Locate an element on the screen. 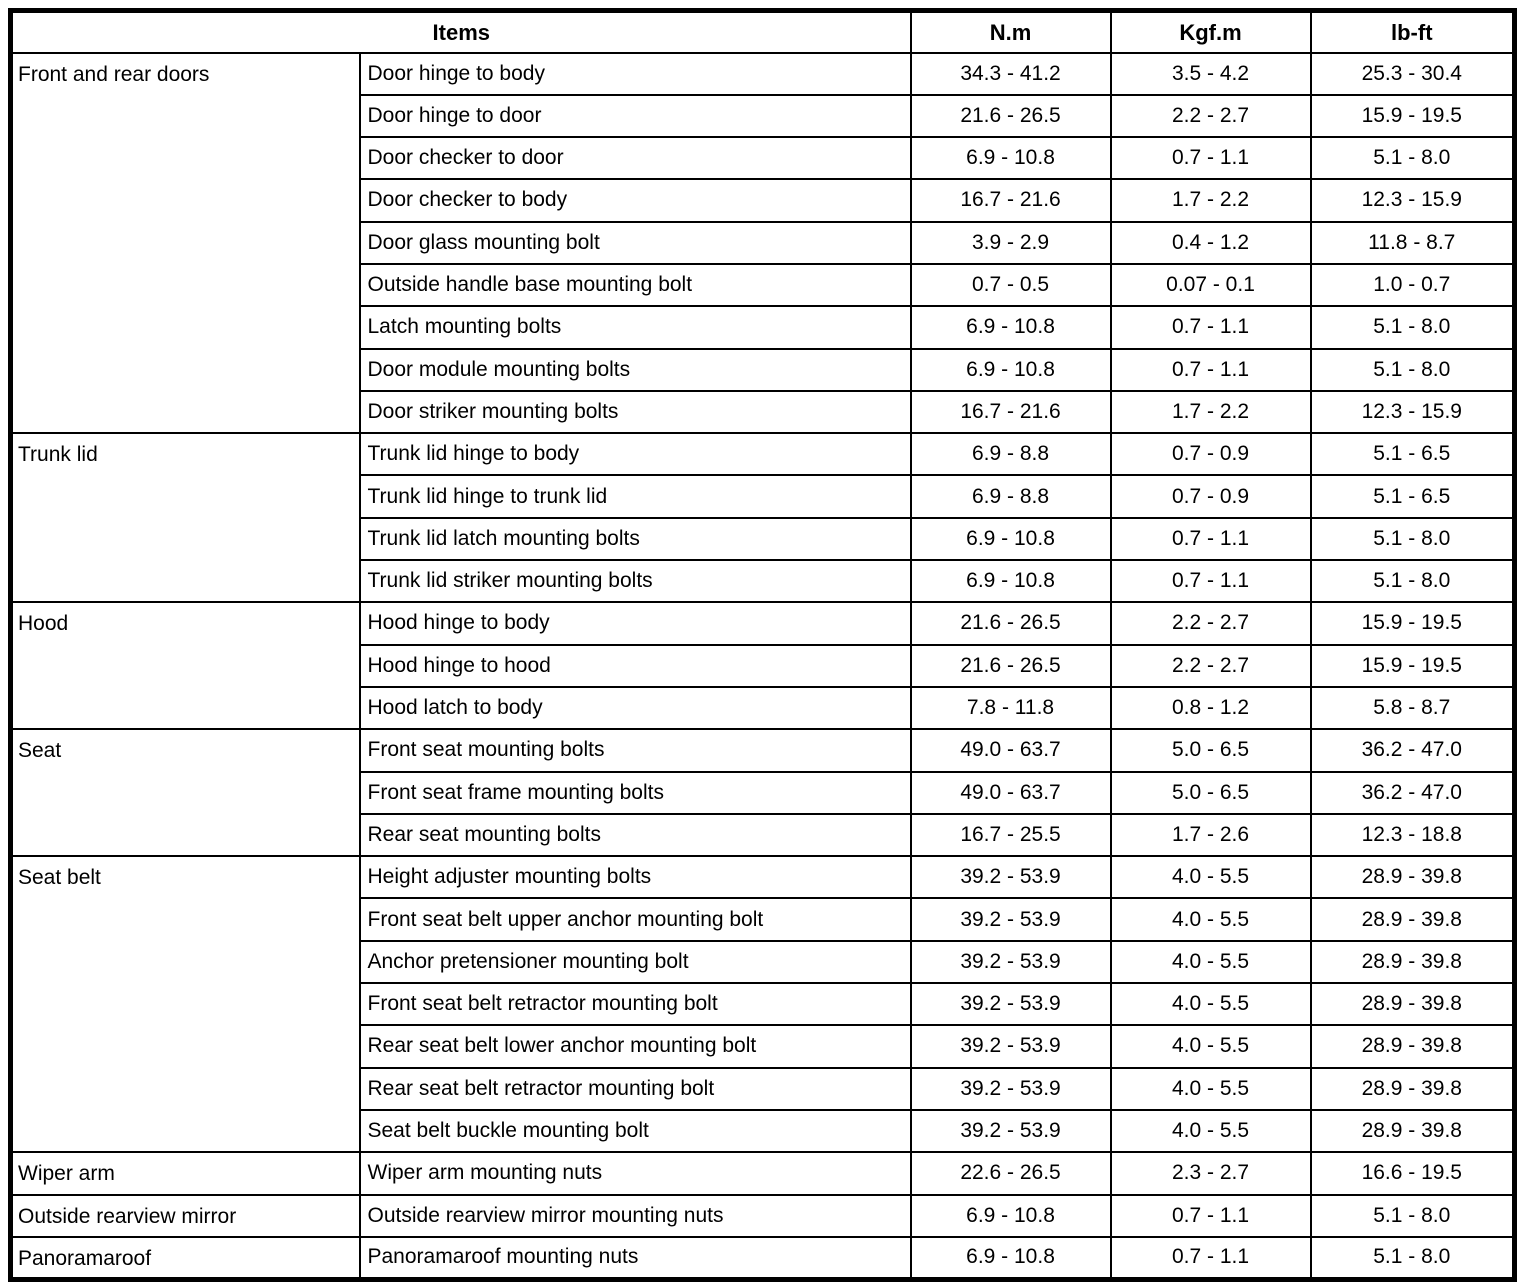  category-cell: Wiper arm is located at coordinates (185, 1173).